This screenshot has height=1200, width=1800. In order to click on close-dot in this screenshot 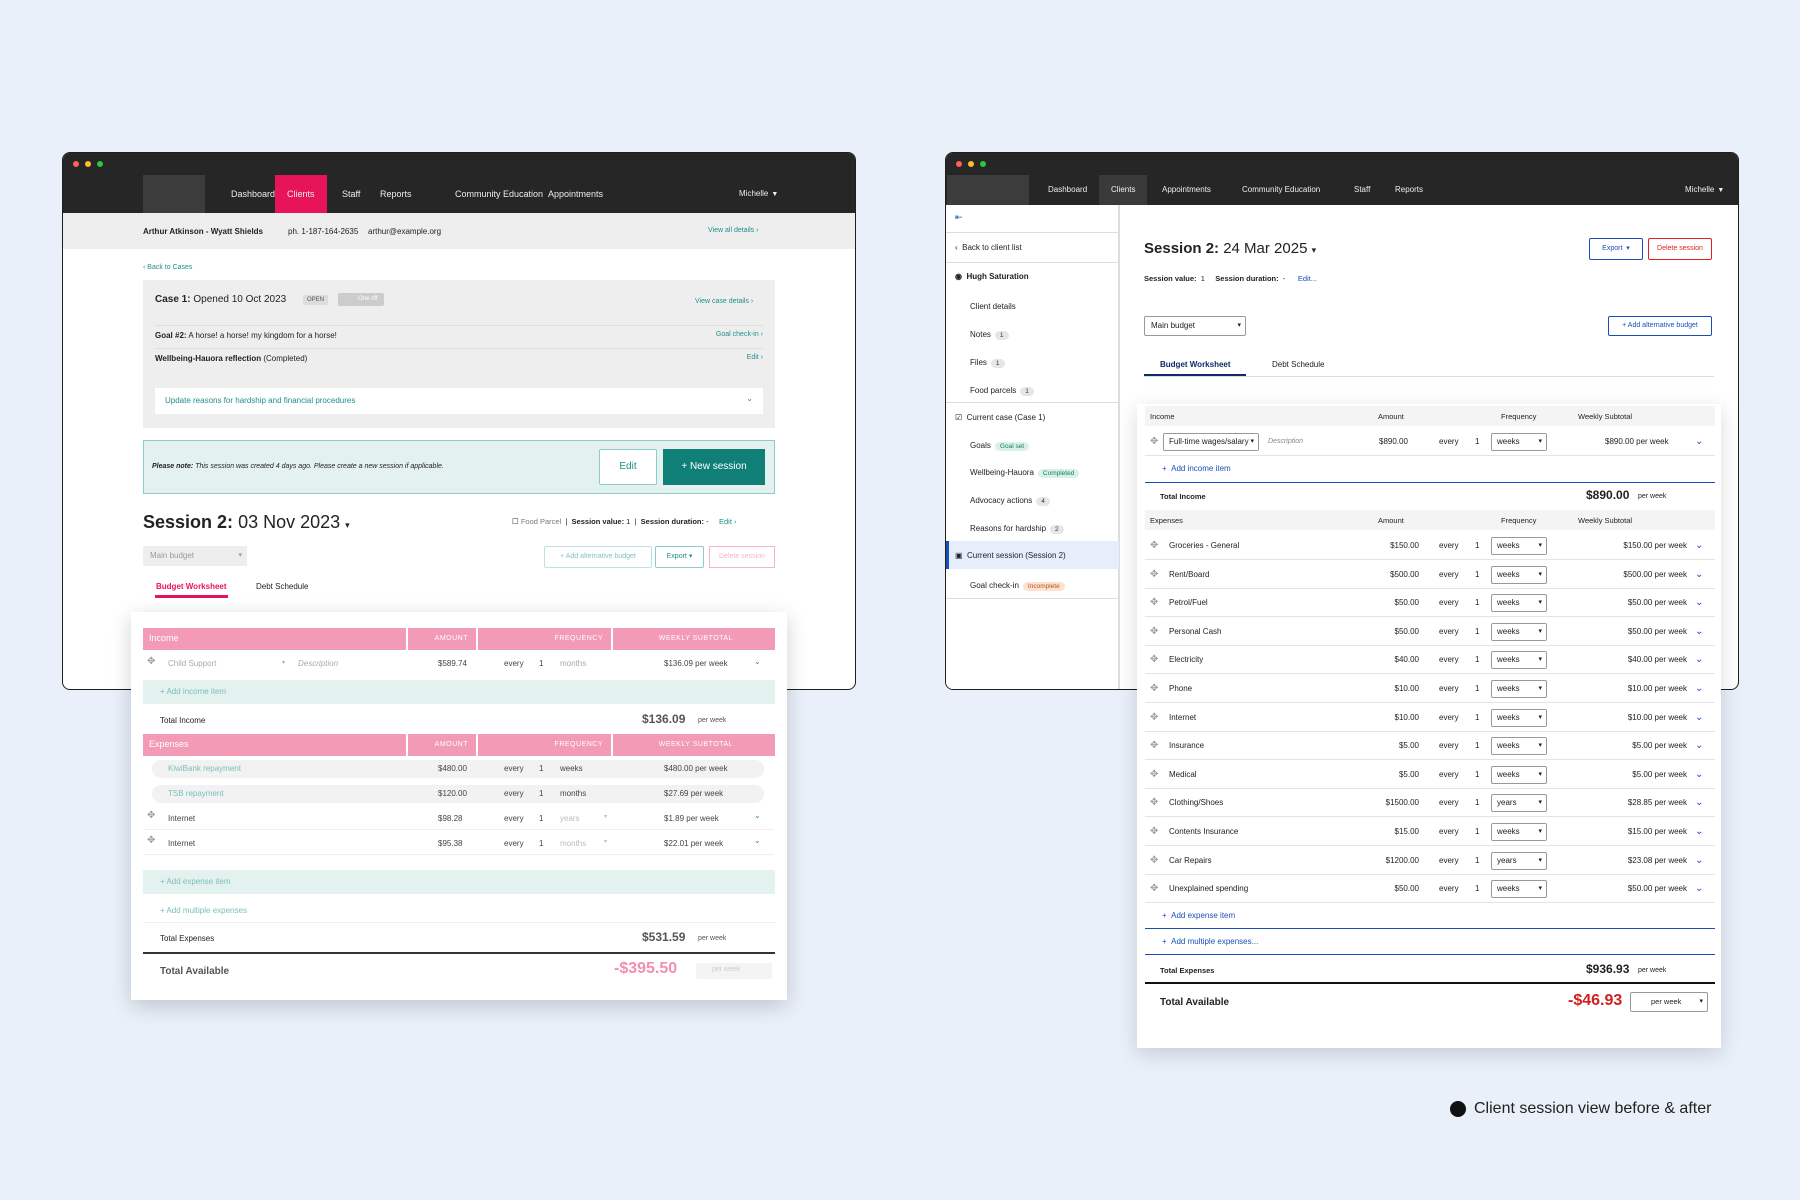, I will do `click(959, 164)`.